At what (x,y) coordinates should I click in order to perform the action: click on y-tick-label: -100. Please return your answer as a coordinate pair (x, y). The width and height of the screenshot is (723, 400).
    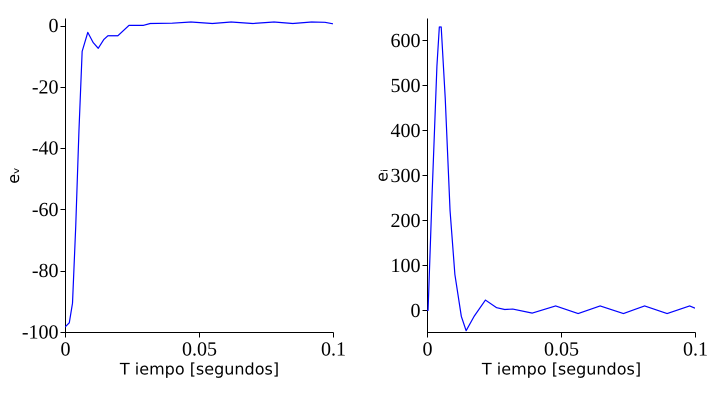
    Looking at the image, I should click on (40, 333).